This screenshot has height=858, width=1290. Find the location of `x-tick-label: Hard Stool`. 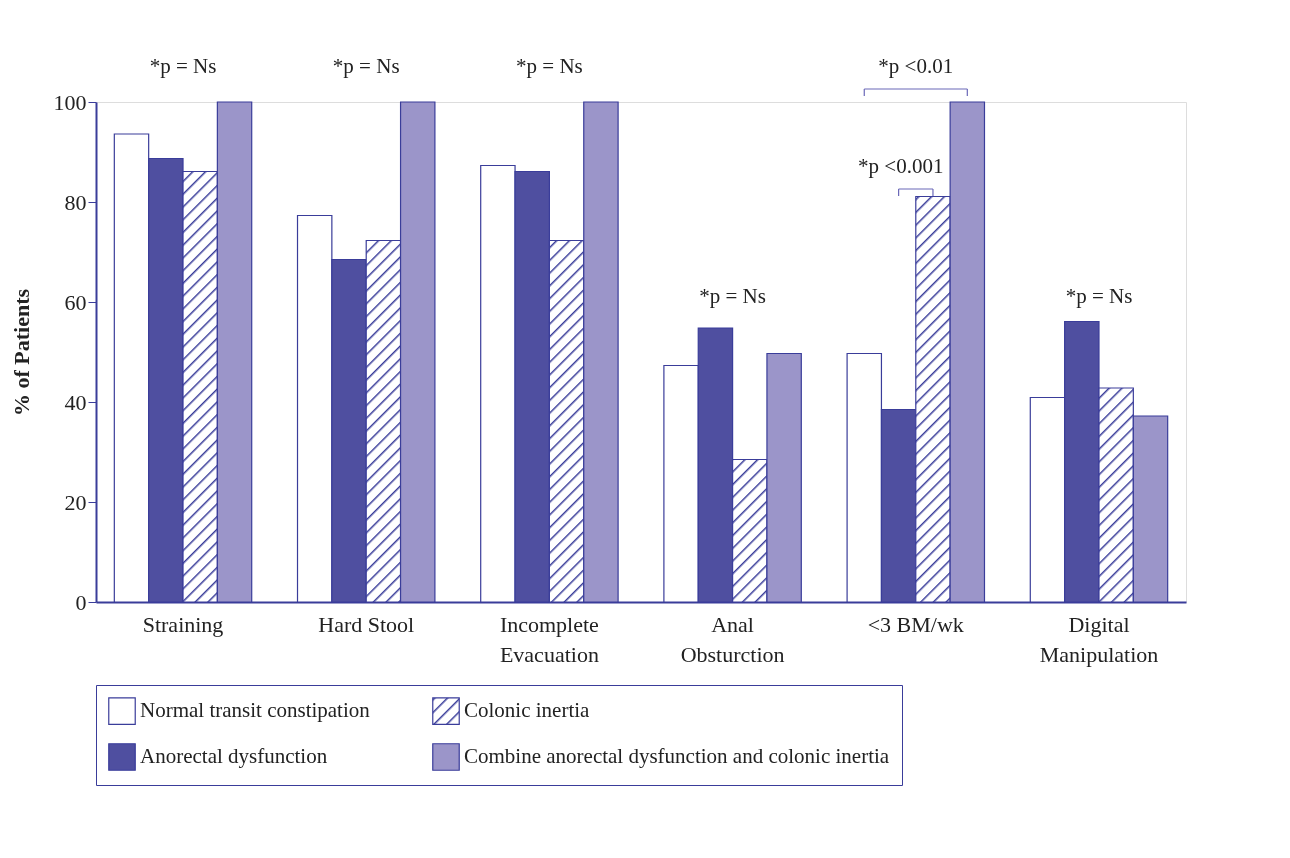

x-tick-label: Hard Stool is located at coordinates (366, 624).